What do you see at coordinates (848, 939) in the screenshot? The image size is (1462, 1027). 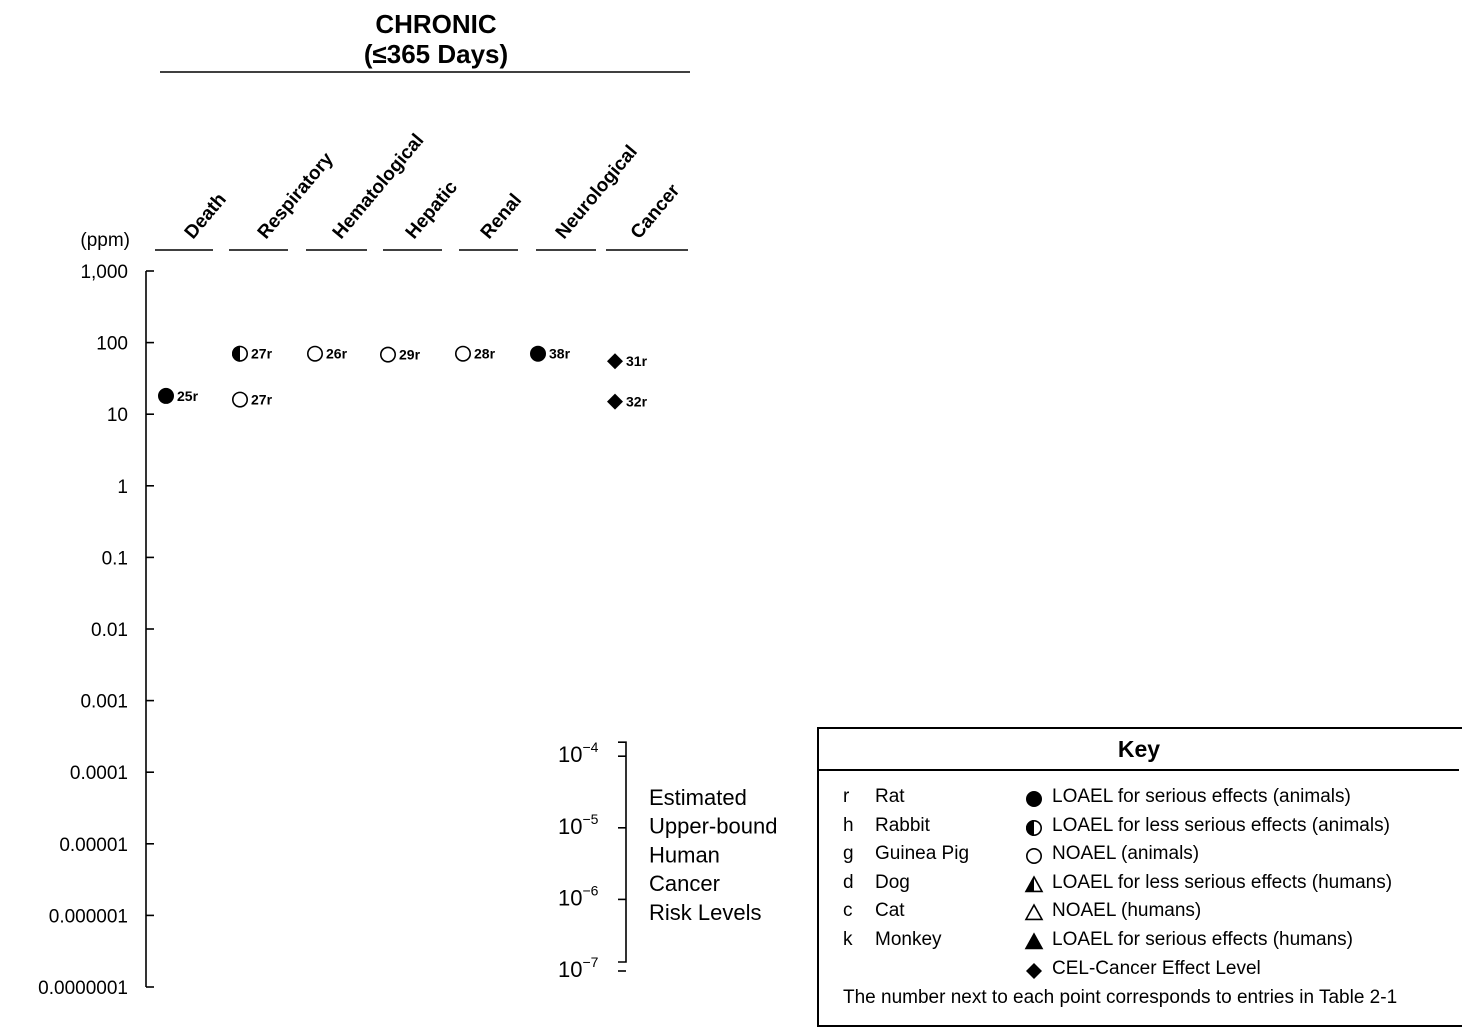 I see `species-abbr: k` at bounding box center [848, 939].